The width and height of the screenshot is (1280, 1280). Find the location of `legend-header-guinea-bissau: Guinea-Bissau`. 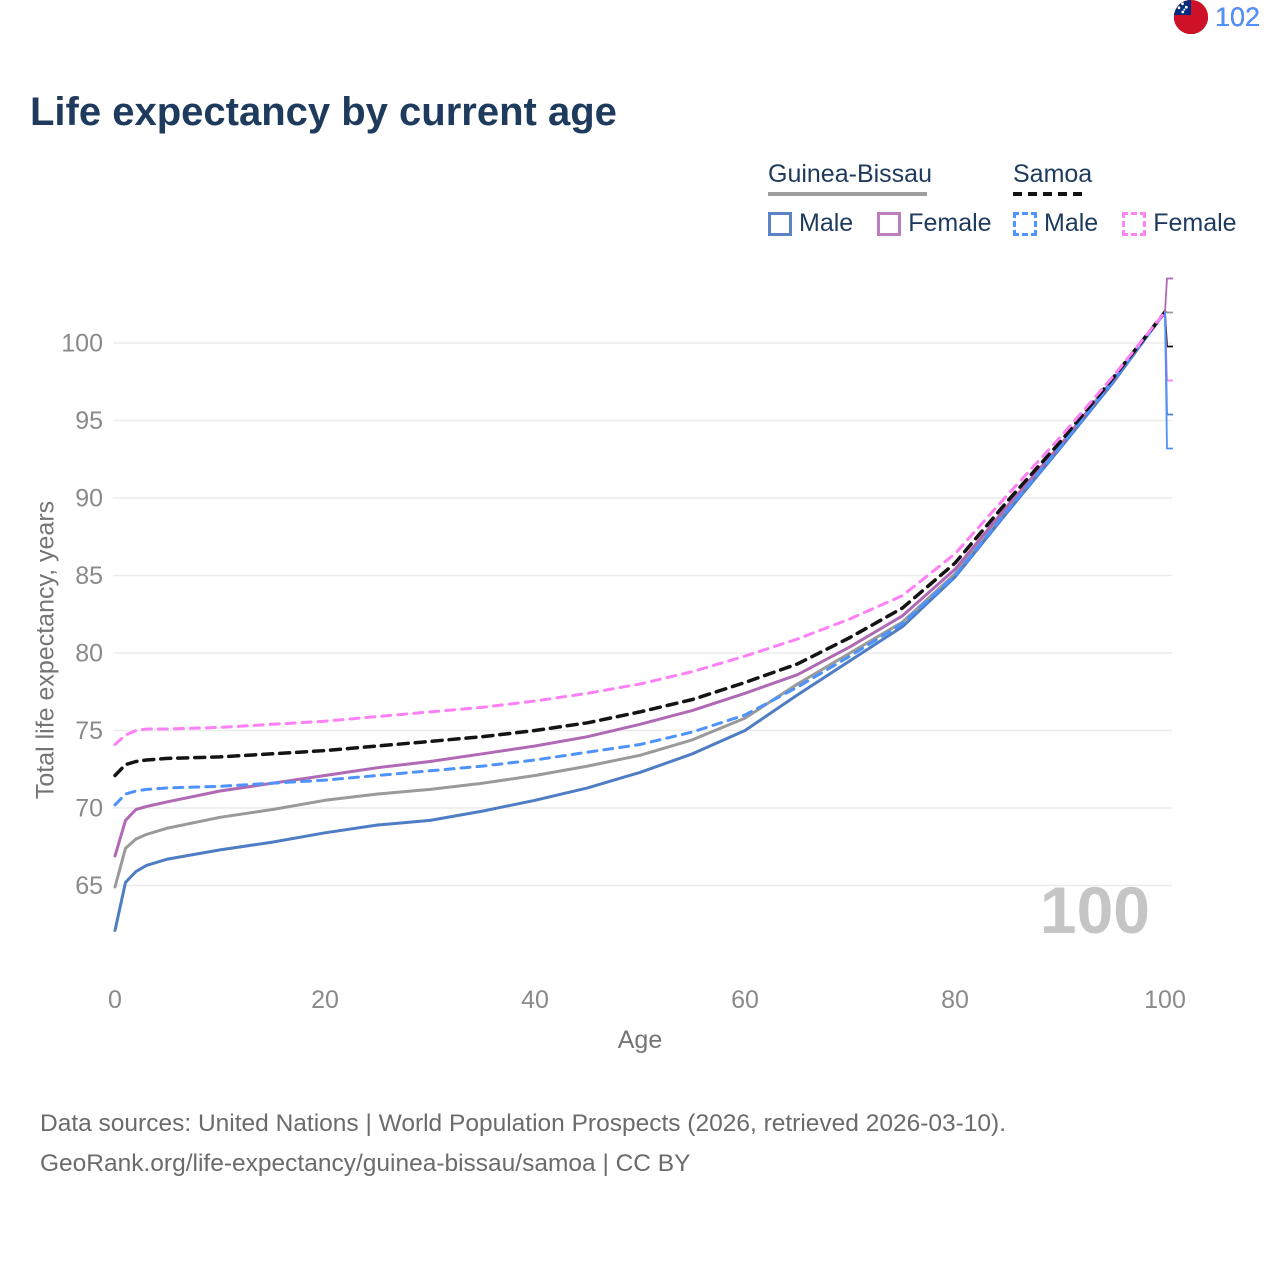

legend-header-guinea-bissau: Guinea-Bissau is located at coordinates (850, 174).